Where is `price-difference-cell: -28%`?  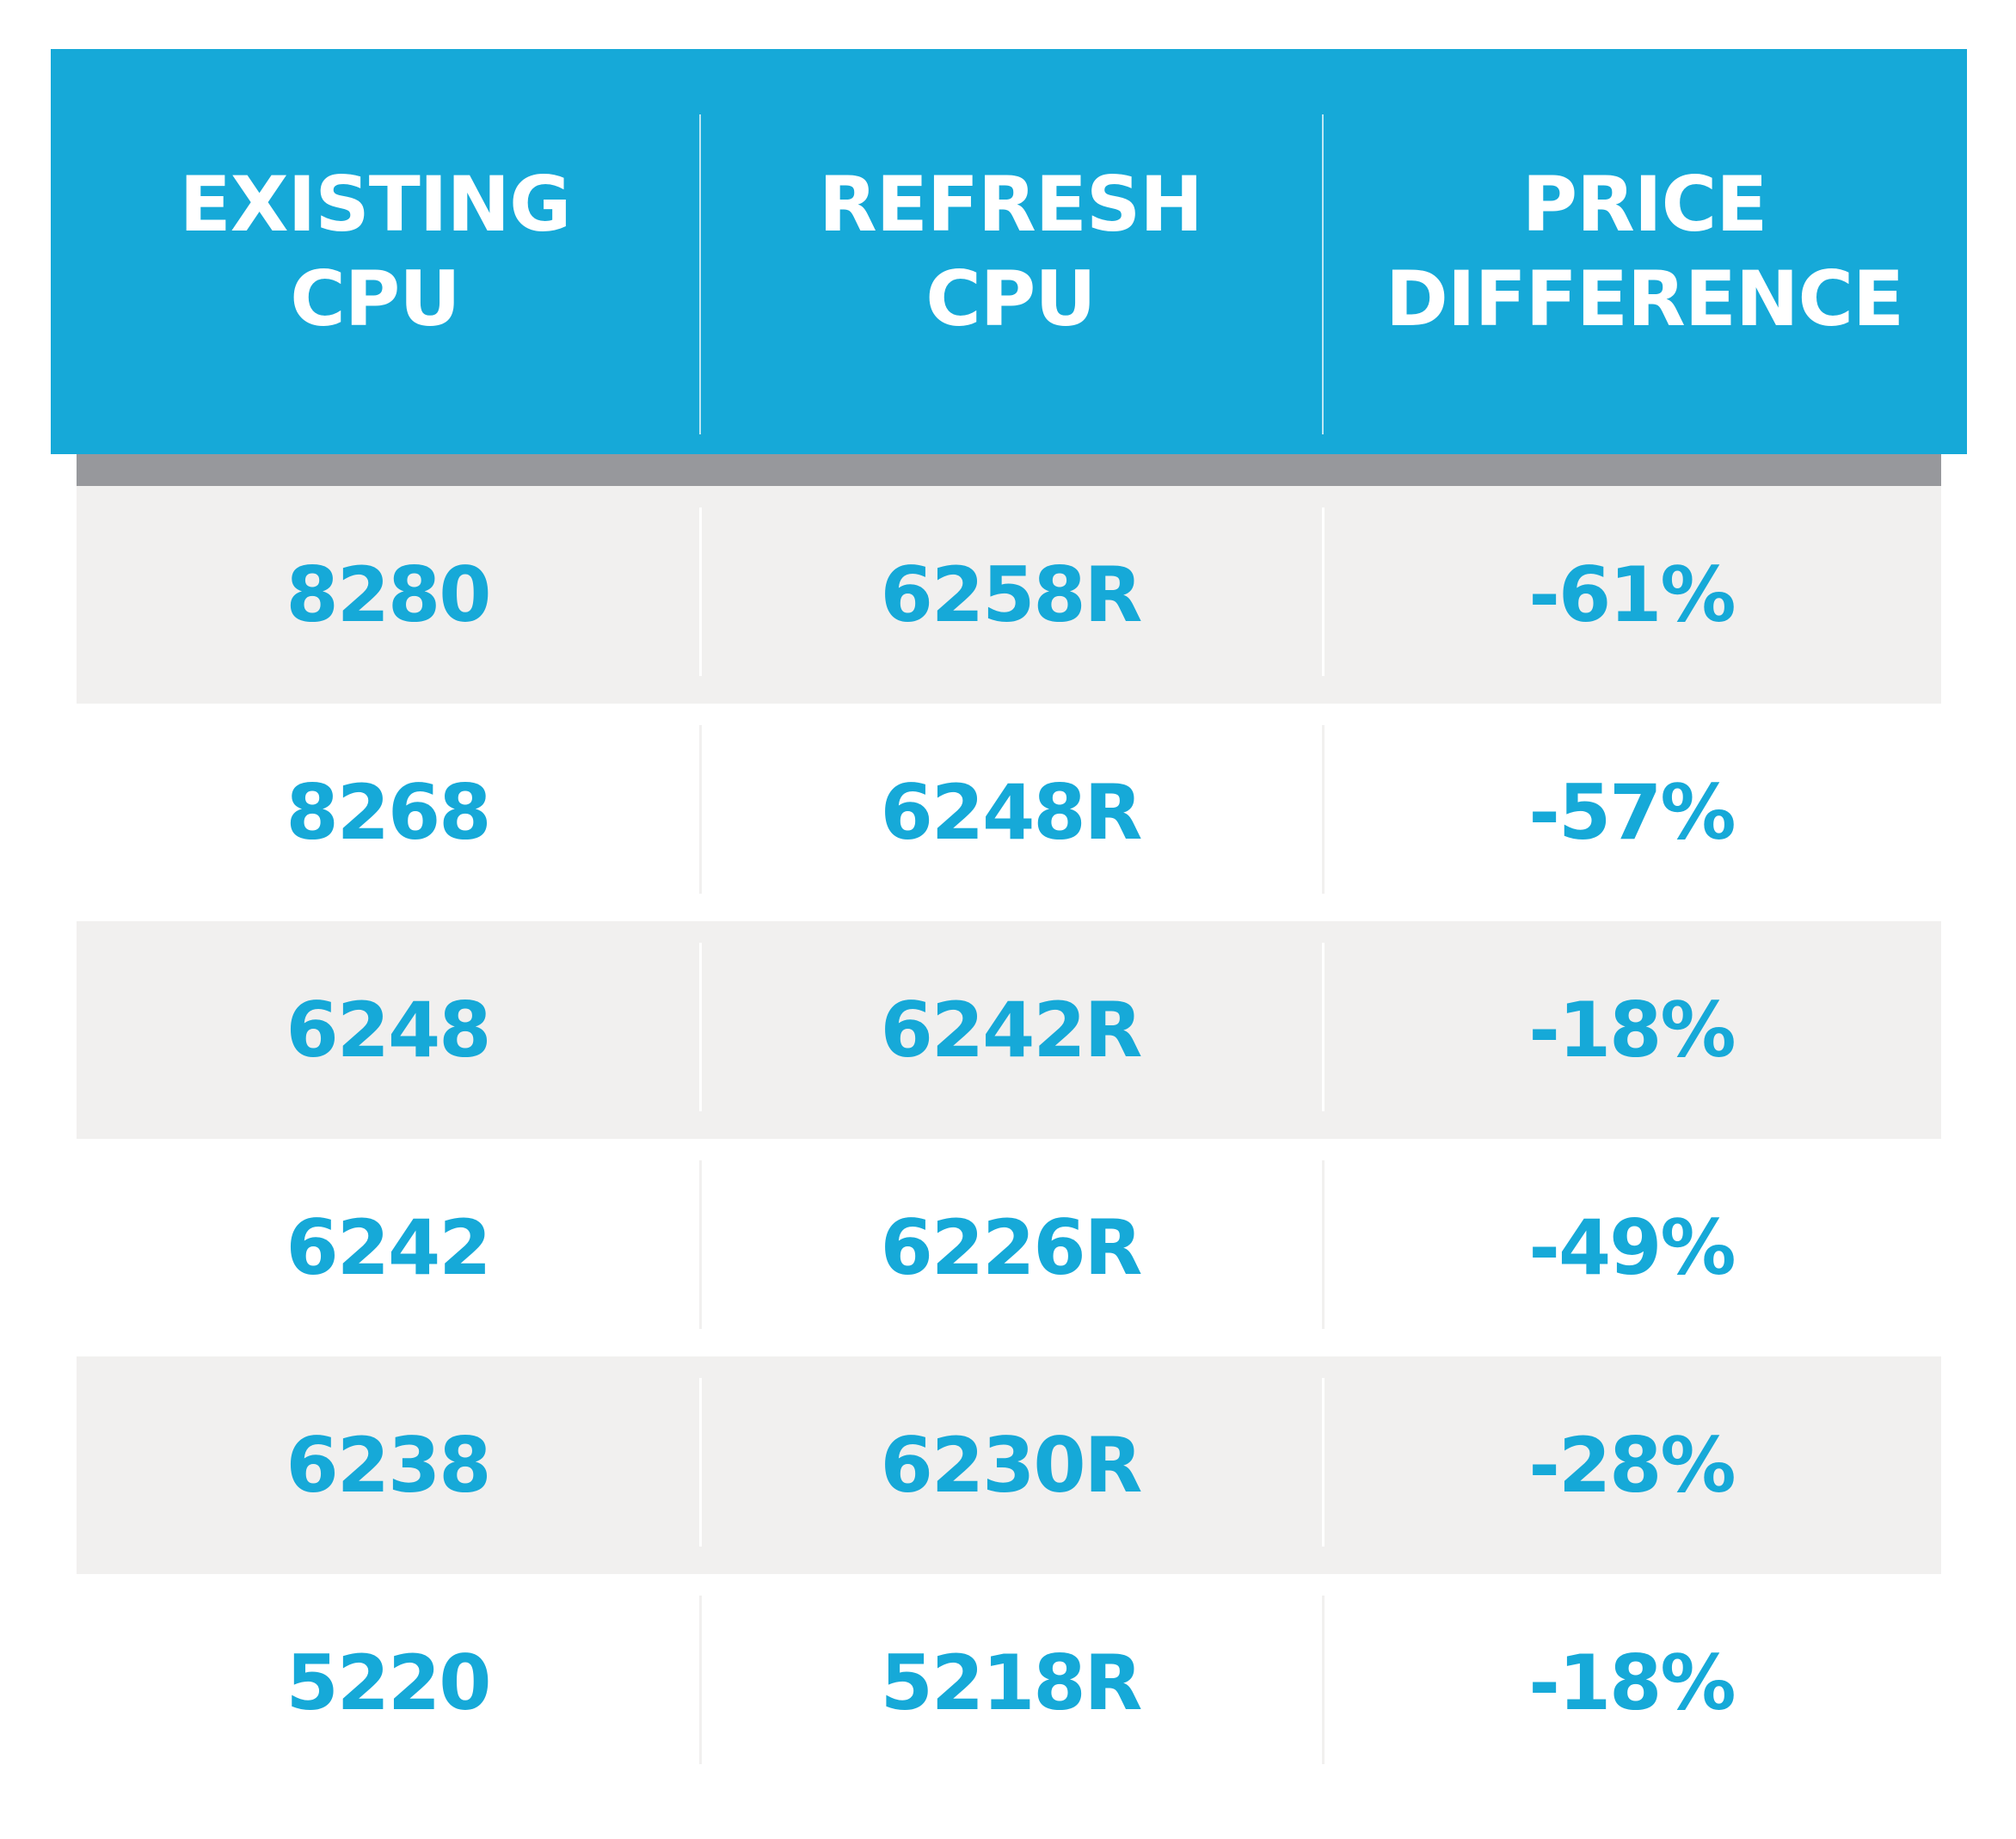 price-difference-cell: -28% is located at coordinates (1632, 1465).